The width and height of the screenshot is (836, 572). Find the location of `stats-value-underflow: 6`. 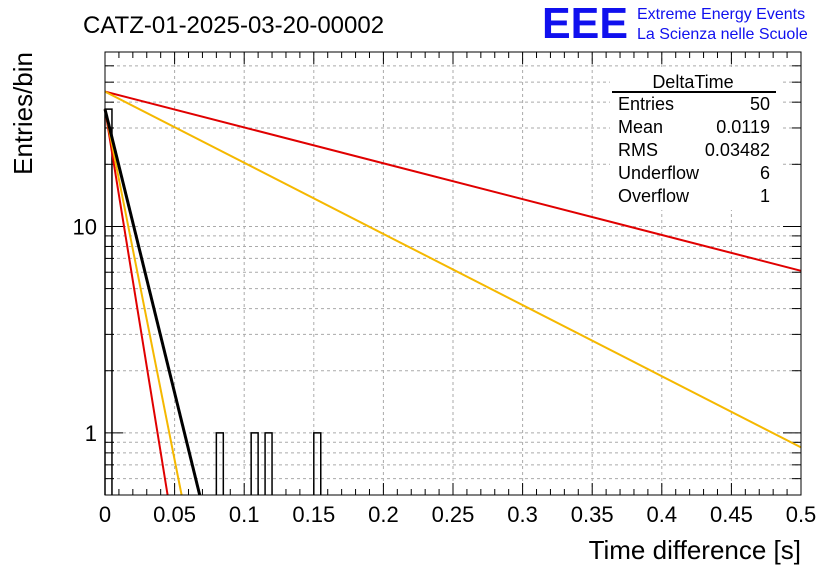

stats-value-underflow: 6 is located at coordinates (765, 173).